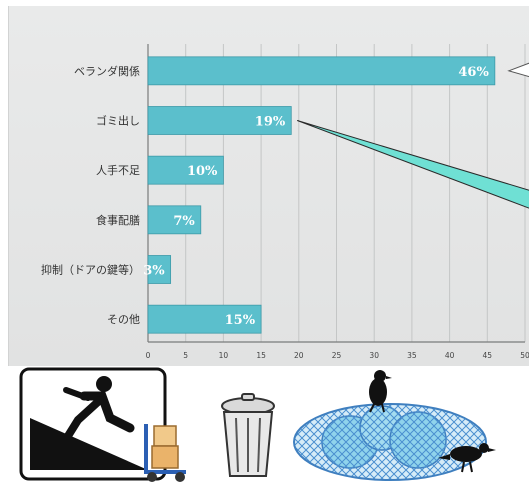  Describe the element at coordinates (224, 355) in the screenshot. I see `x-tick-label: 10` at that location.